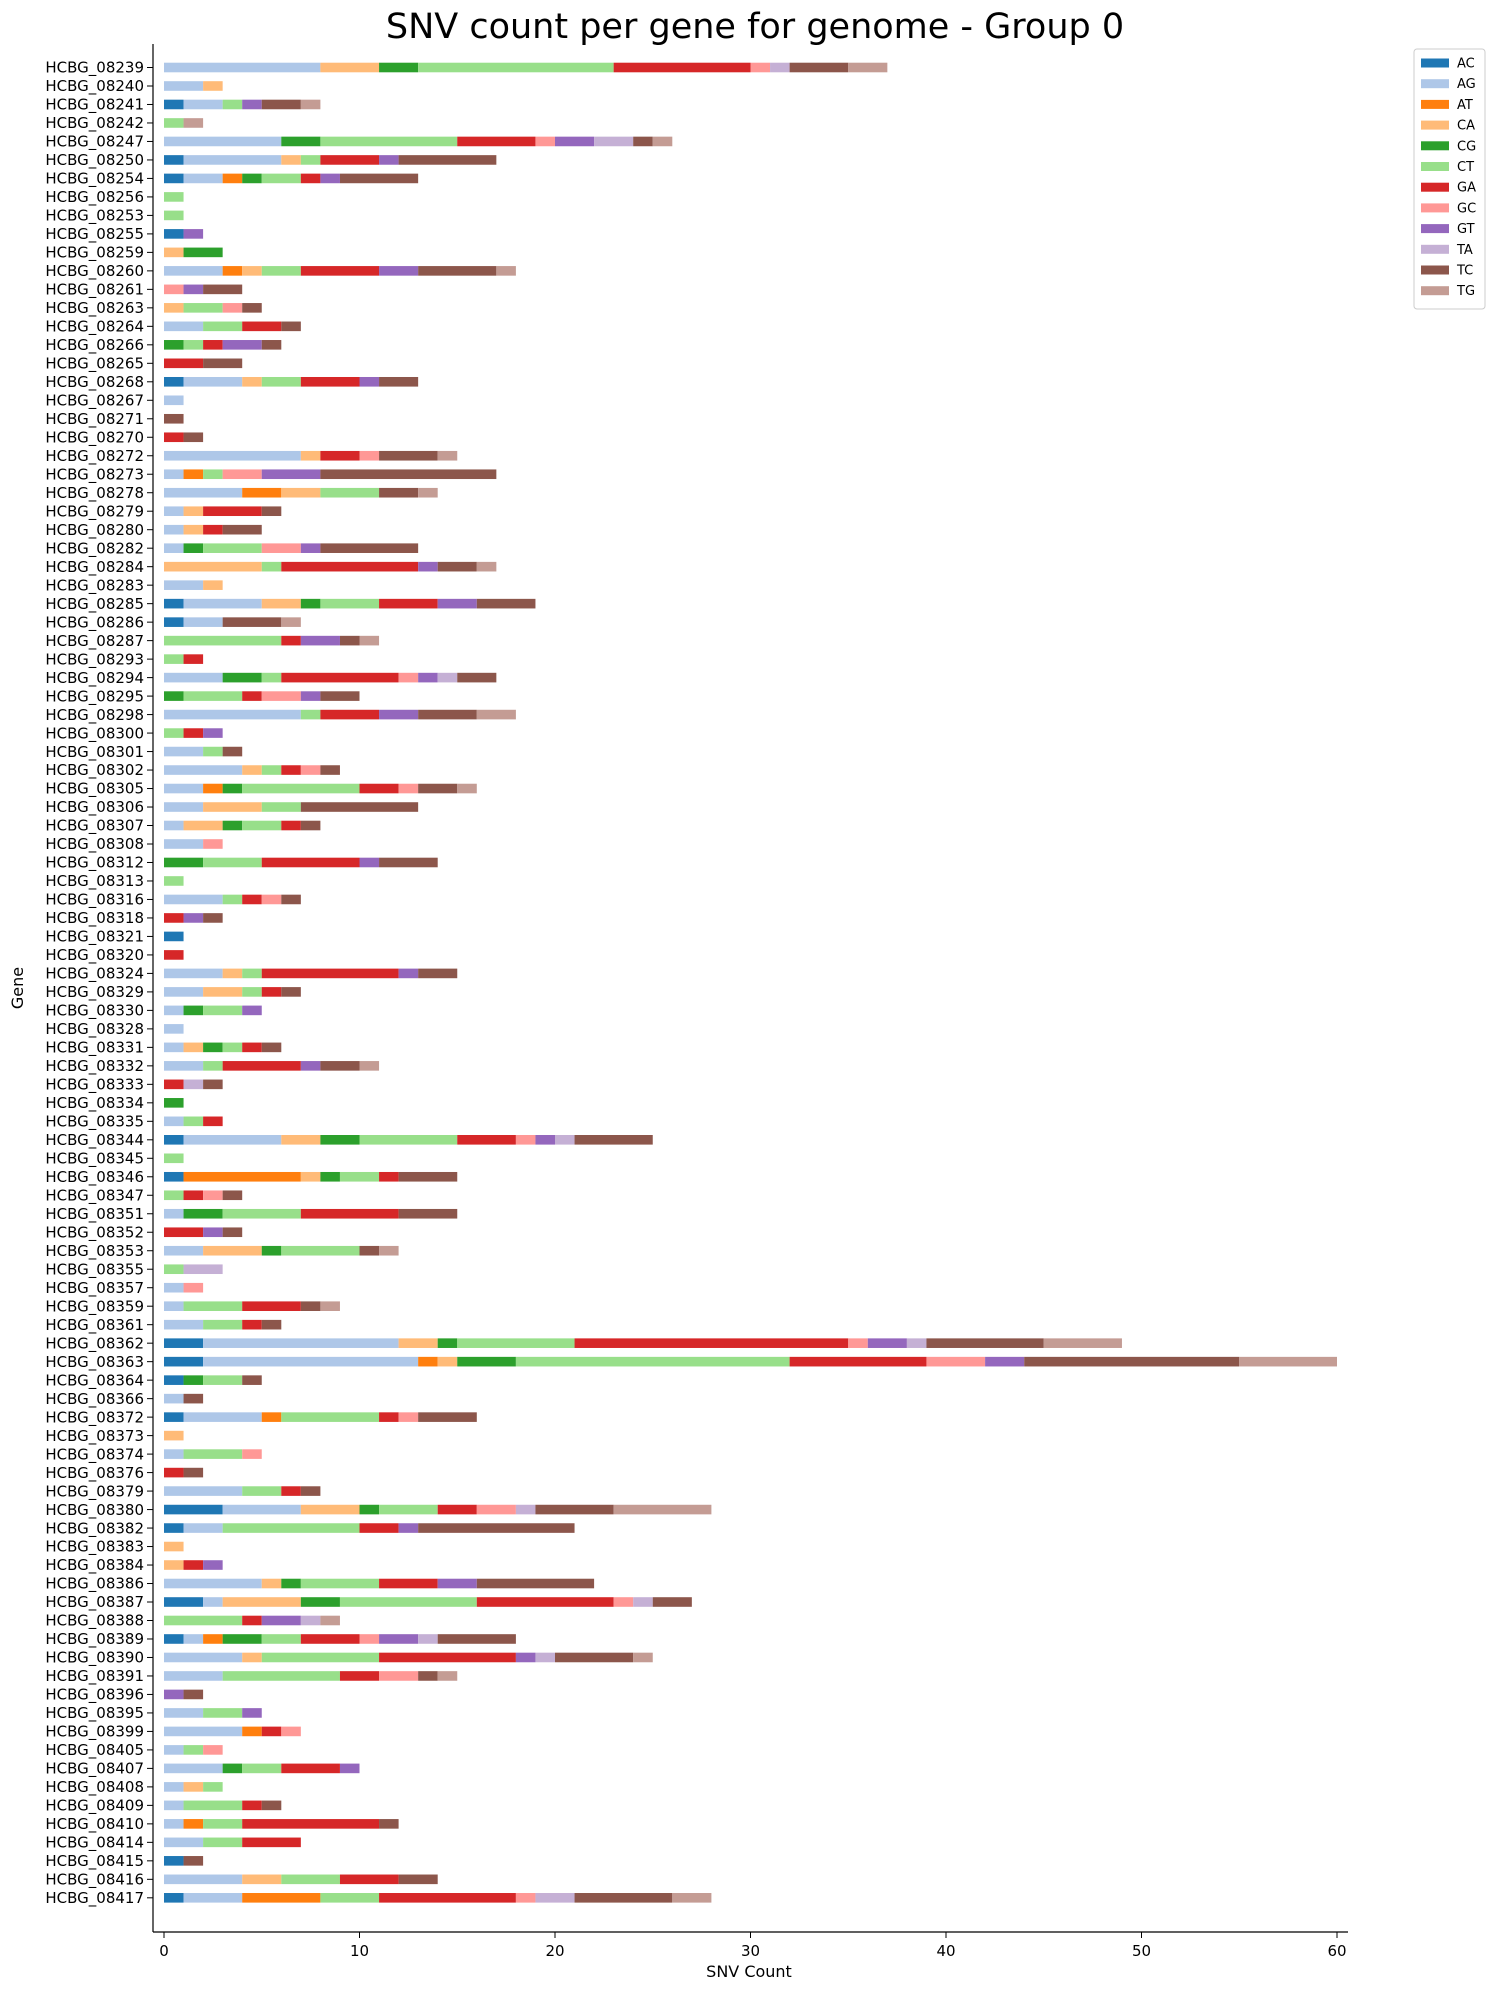  Describe the element at coordinates (1435, 63) in the screenshot. I see `legend-swatch-AC` at that location.